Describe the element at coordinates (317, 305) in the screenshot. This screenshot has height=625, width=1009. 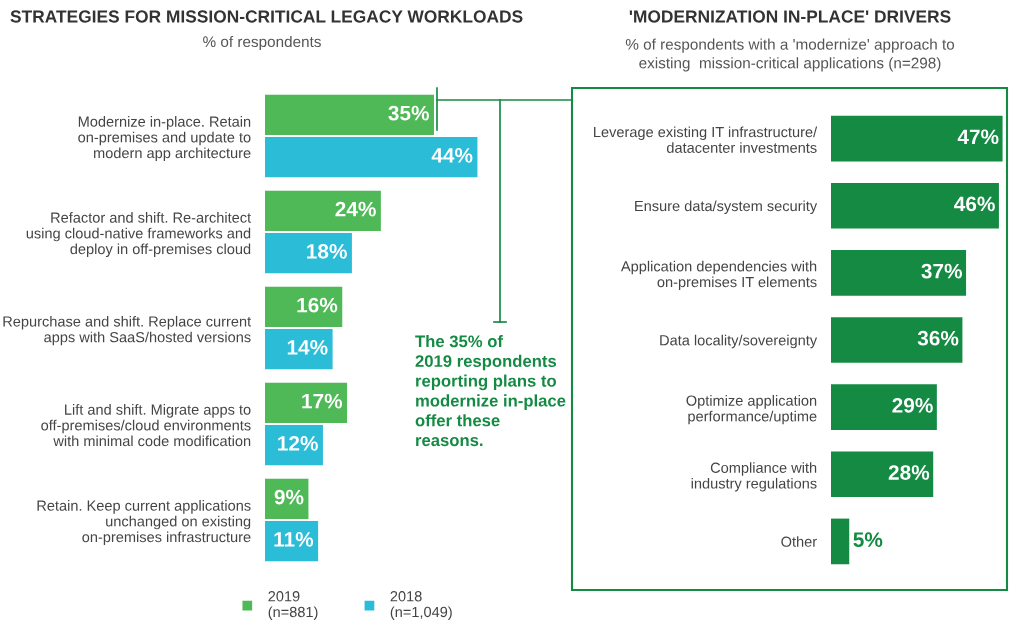
I see `data-label: 16%` at that location.